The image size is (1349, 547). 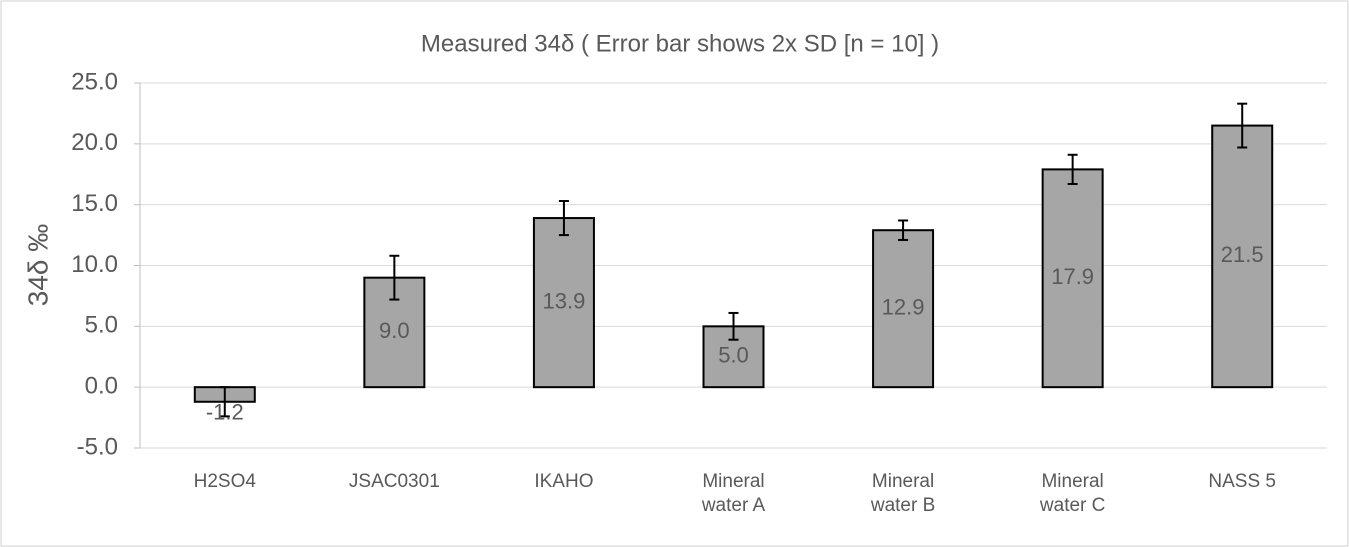 I want to click on y-tick-label: -5.0, so click(x=97, y=446).